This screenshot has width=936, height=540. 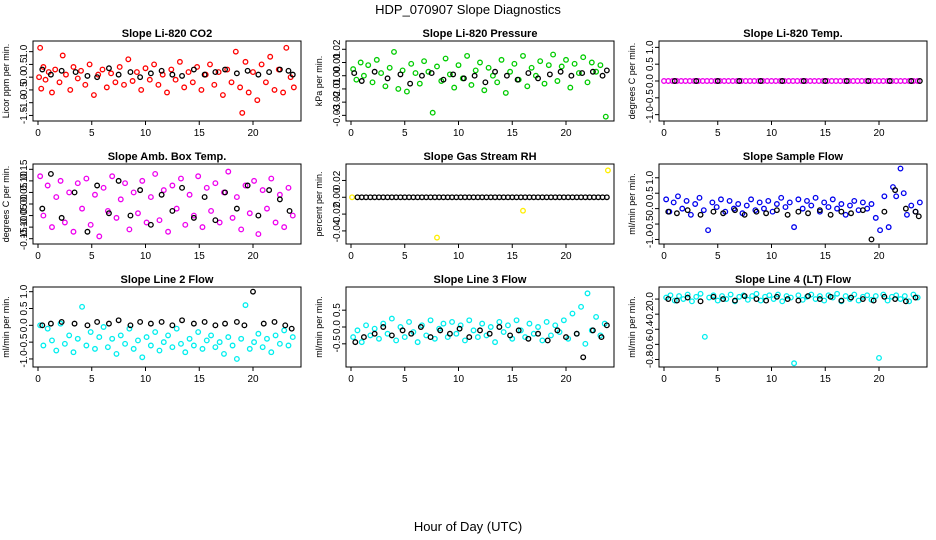 I want to click on y-tick-label: -0.03, so click(x=337, y=115).